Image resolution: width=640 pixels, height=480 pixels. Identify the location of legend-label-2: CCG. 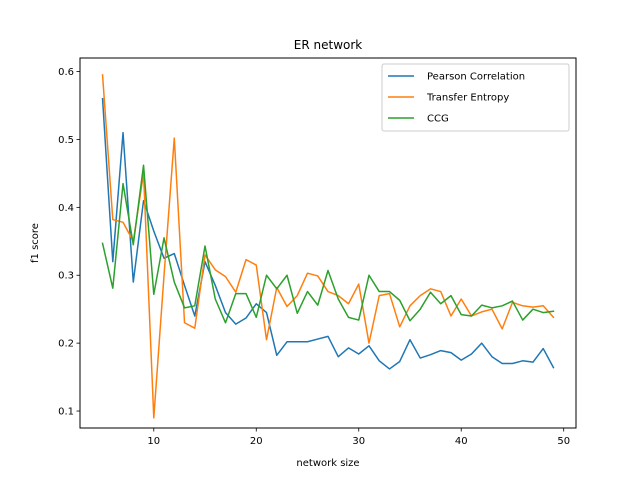
(438, 119).